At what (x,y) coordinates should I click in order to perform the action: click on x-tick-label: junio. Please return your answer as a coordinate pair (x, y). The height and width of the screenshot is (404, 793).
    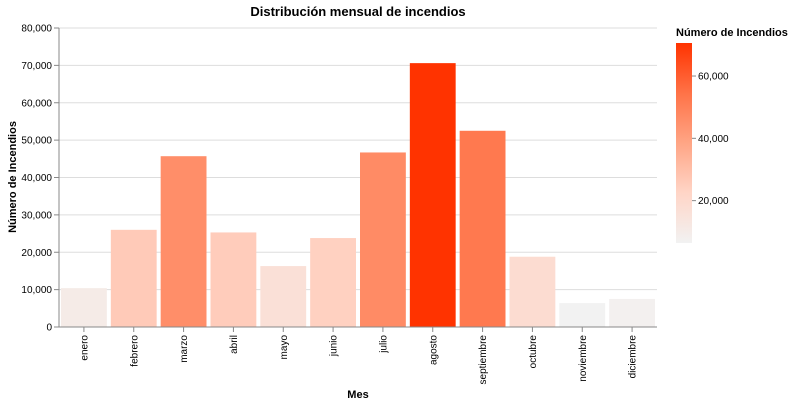
    Looking at the image, I should click on (334, 346).